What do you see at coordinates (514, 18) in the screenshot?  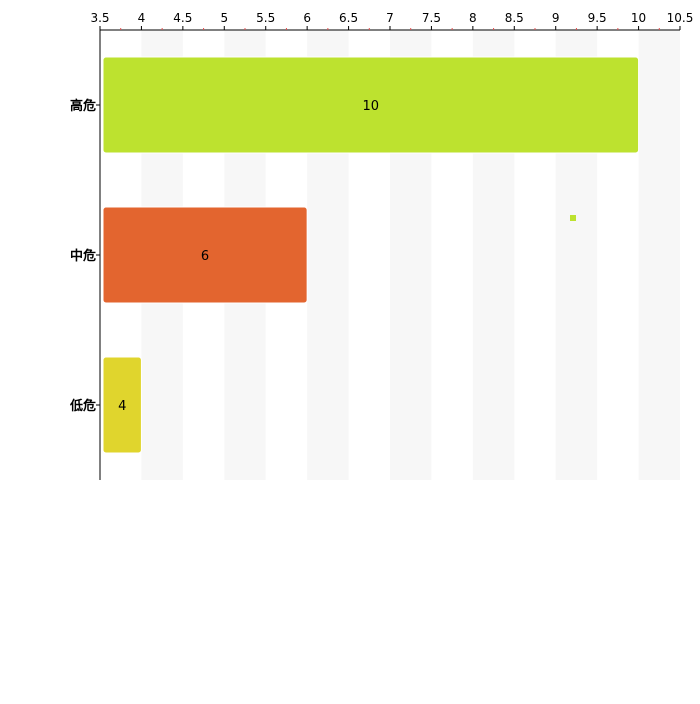 I see `x-tick-label: 8.5` at bounding box center [514, 18].